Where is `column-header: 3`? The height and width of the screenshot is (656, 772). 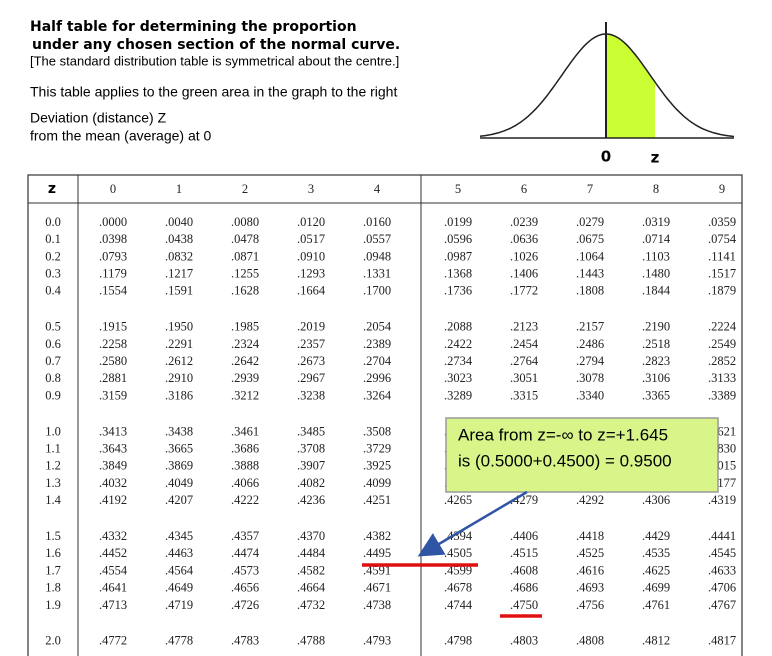
column-header: 3 is located at coordinates (311, 189).